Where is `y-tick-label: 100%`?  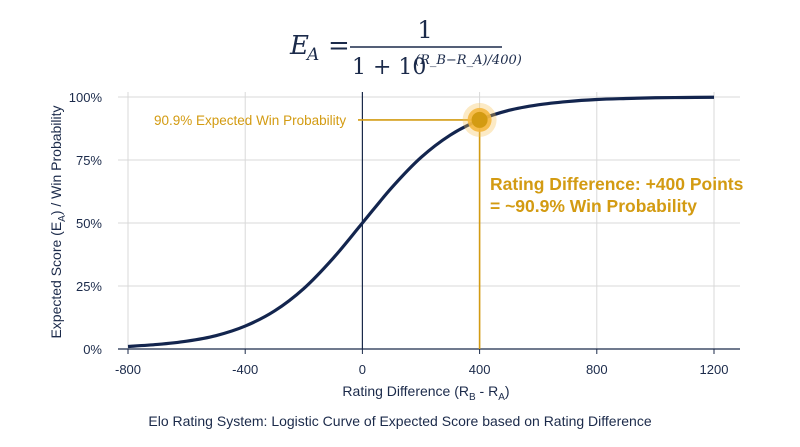
y-tick-label: 100% is located at coordinates (86, 97).